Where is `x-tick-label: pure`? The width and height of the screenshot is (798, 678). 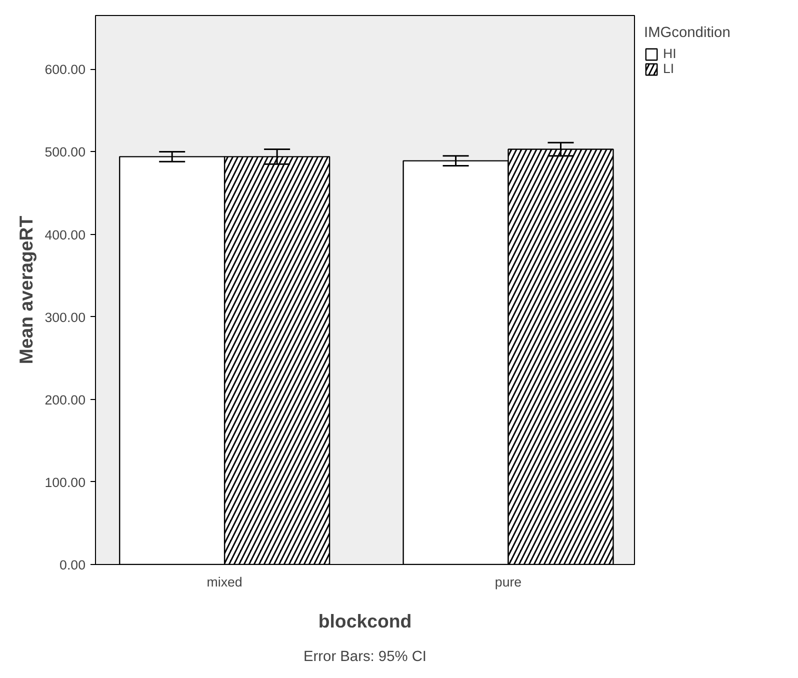
x-tick-label: pure is located at coordinates (508, 582).